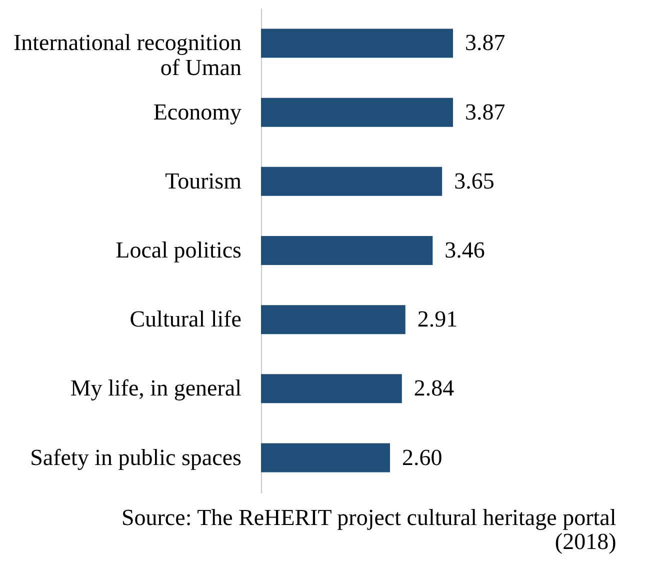 The image size is (651, 579). Describe the element at coordinates (368, 529) in the screenshot. I see `source-note: Source: The ReHERIT project cultural heritage portal (2018)` at that location.